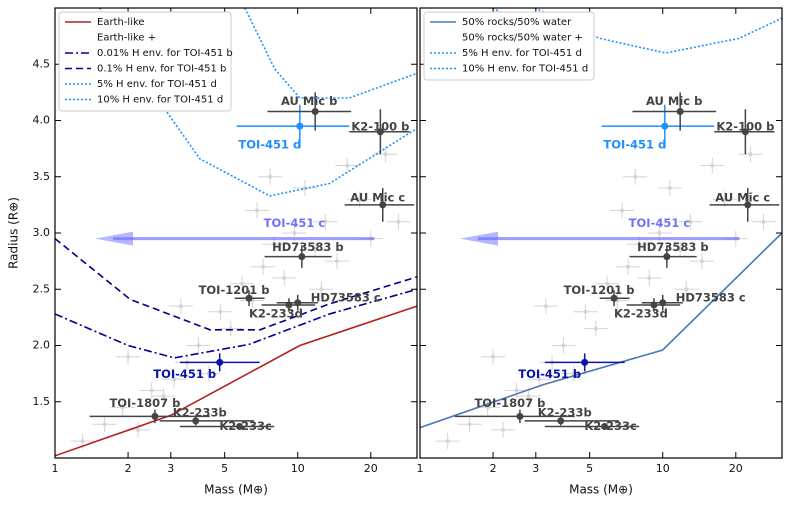 This screenshot has width=793, height=505. What do you see at coordinates (42, 401) in the screenshot?
I see `y-tick-label: 1.5` at bounding box center [42, 401].